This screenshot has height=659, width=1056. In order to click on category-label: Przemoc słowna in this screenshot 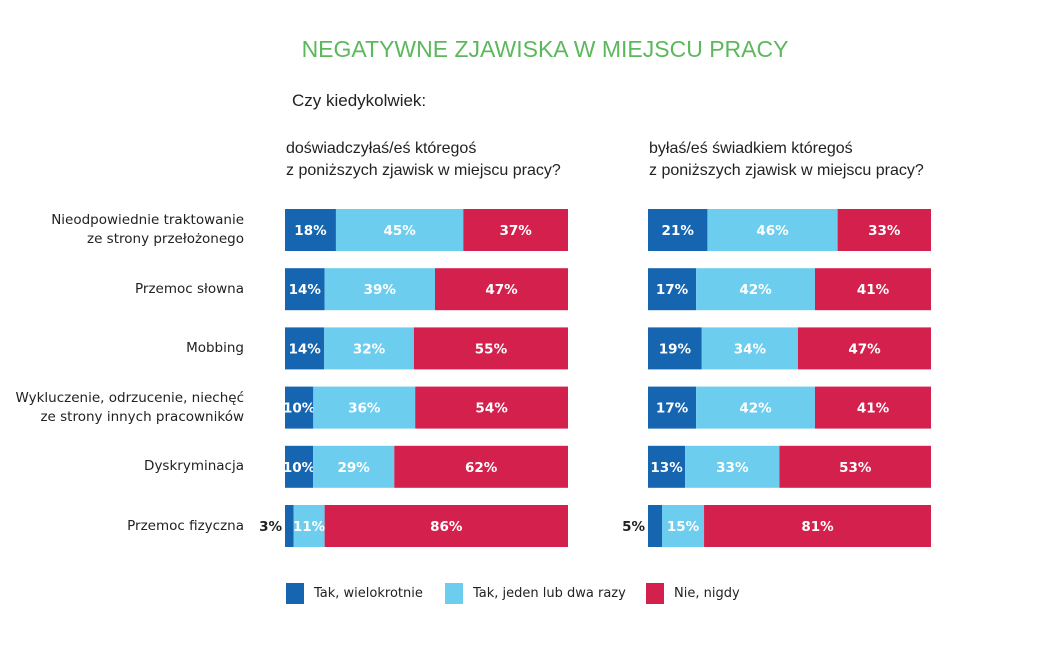, I will do `click(189, 288)`.